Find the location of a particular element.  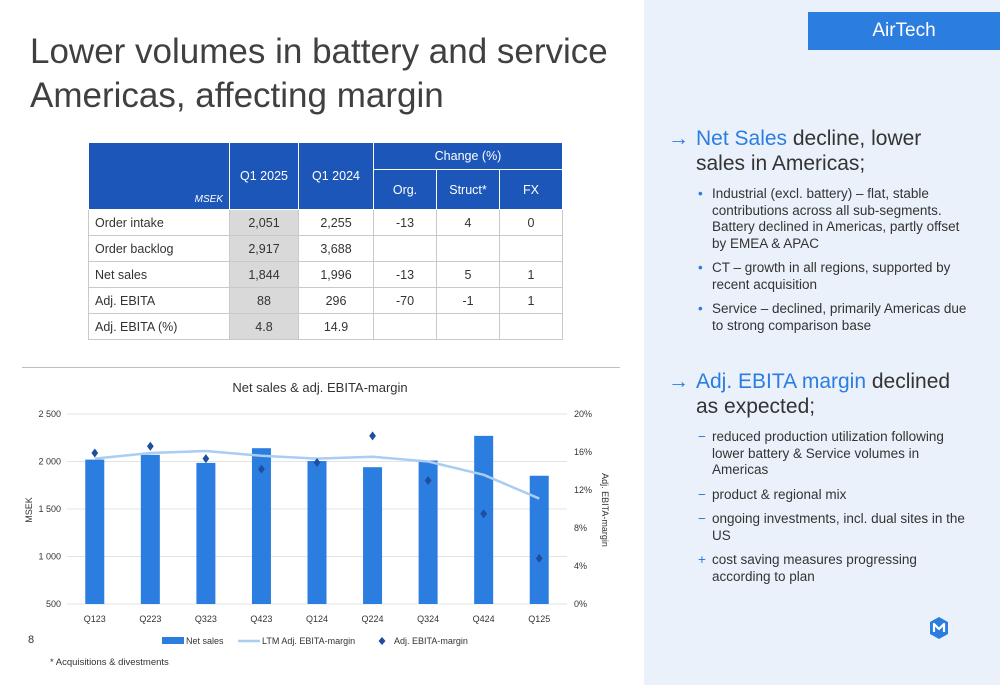

cell-q1-2025: 1,844 is located at coordinates (264, 274).